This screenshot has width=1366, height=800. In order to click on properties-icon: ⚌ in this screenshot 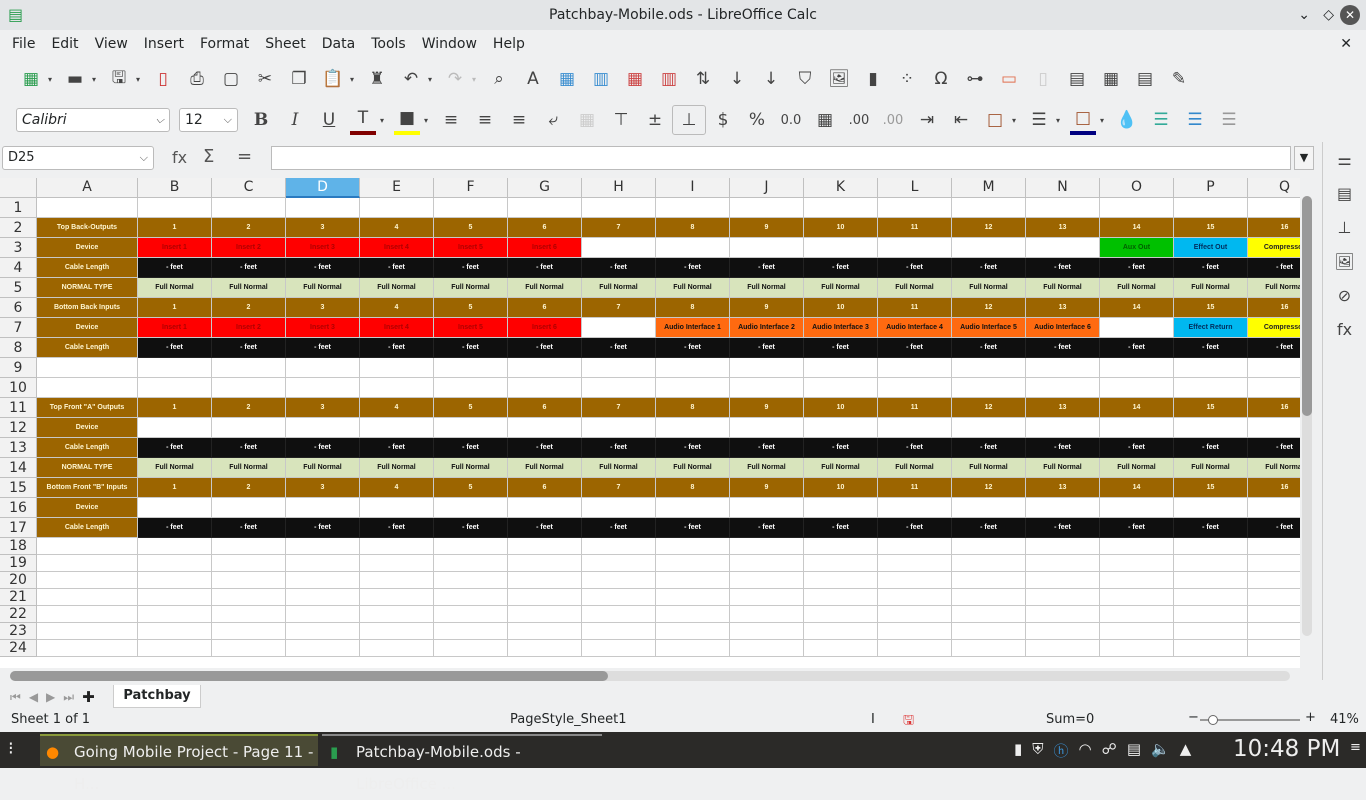, I will do `click(1344, 159)`.